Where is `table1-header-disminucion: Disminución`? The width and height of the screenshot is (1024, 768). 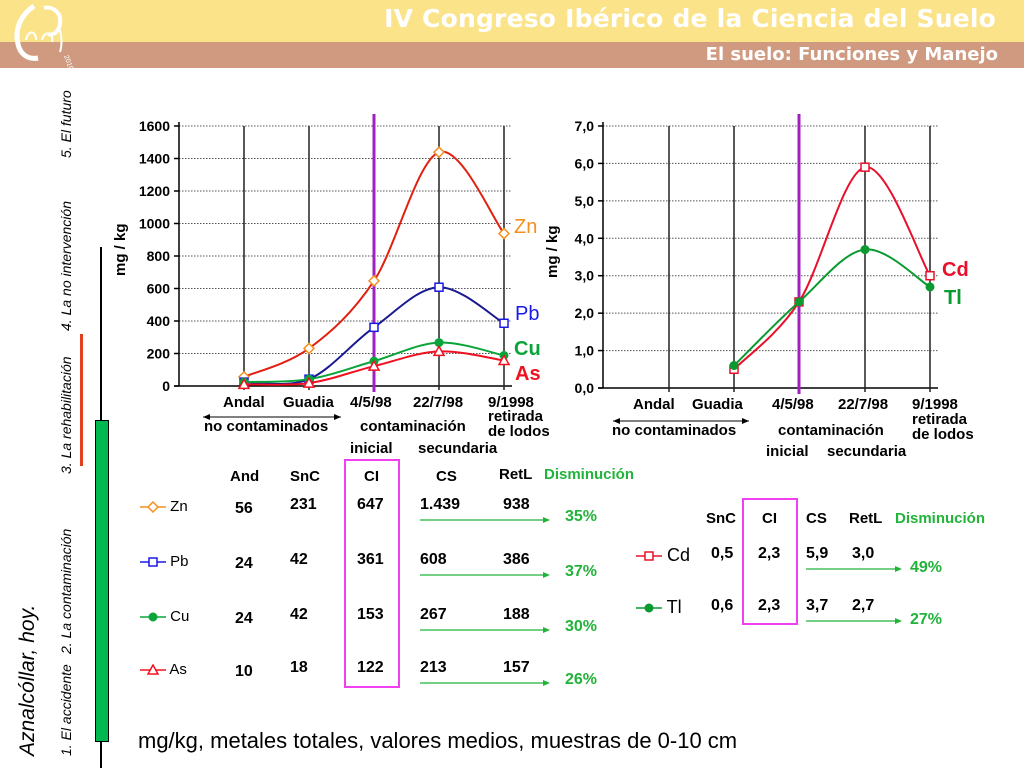
table1-header-disminucion: Disminución is located at coordinates (589, 474).